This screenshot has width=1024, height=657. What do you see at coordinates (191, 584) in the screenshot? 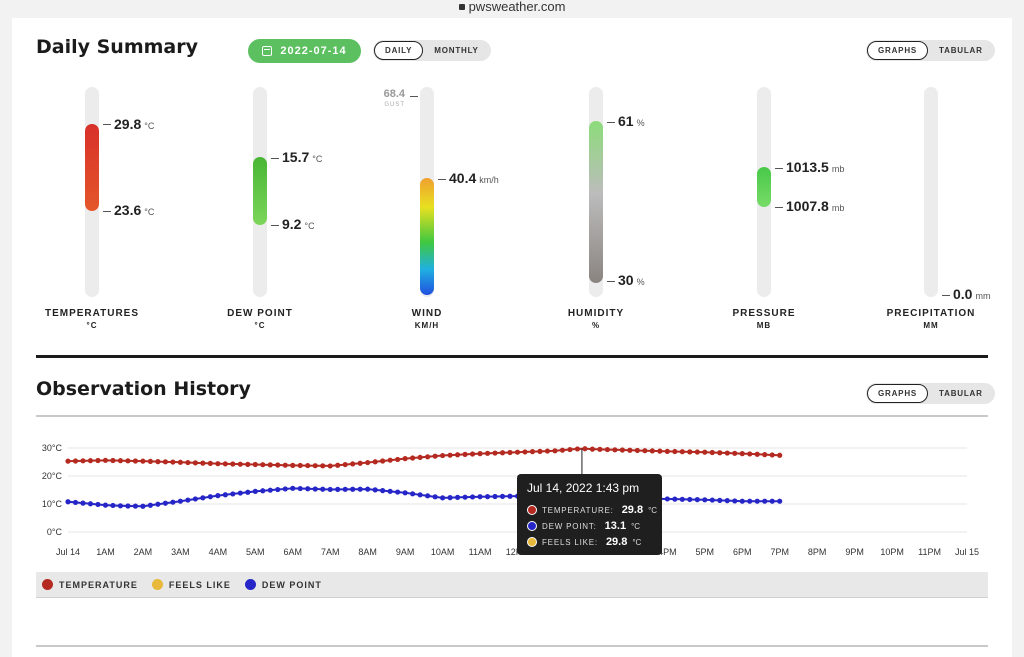
I see `legend-feels-like: FEELS LIKE` at bounding box center [191, 584].